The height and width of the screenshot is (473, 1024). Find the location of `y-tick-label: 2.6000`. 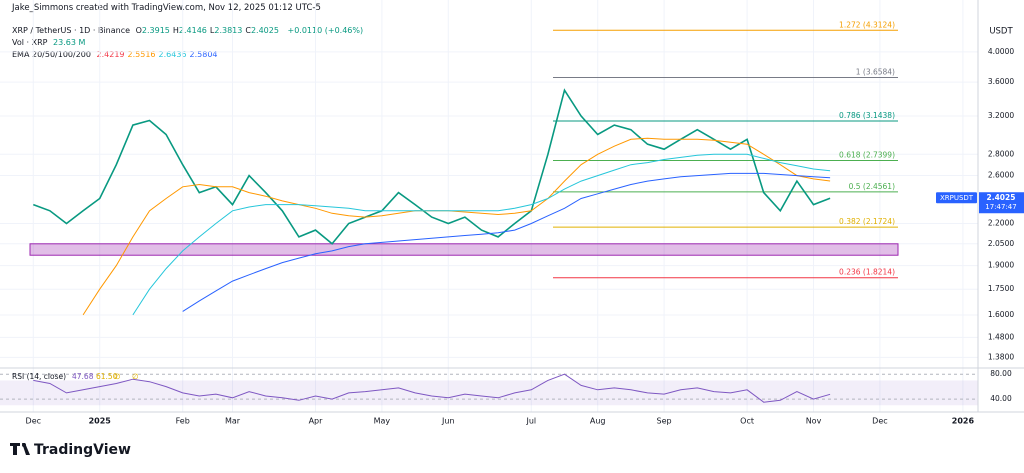

y-tick-label: 2.6000 is located at coordinates (1001, 175).